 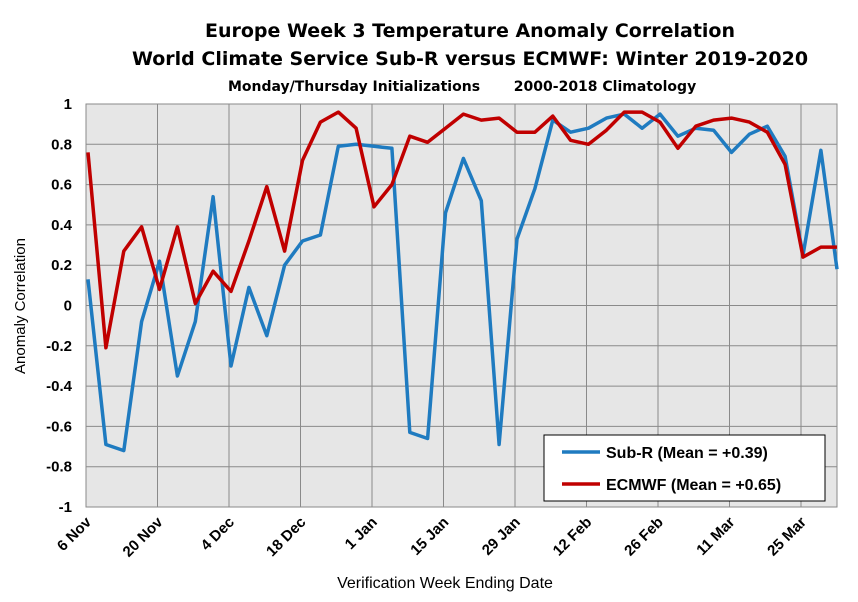 What do you see at coordinates (68, 306) in the screenshot?
I see `y-tick-label: 0` at bounding box center [68, 306].